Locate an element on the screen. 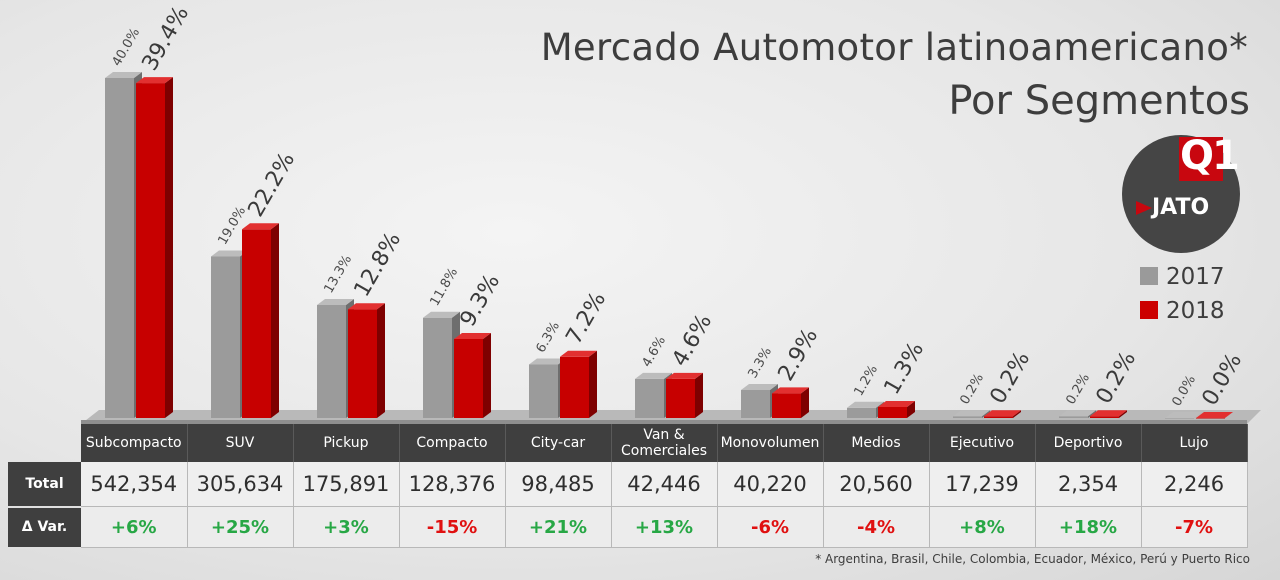  table-header: Medios is located at coordinates (876, 443).